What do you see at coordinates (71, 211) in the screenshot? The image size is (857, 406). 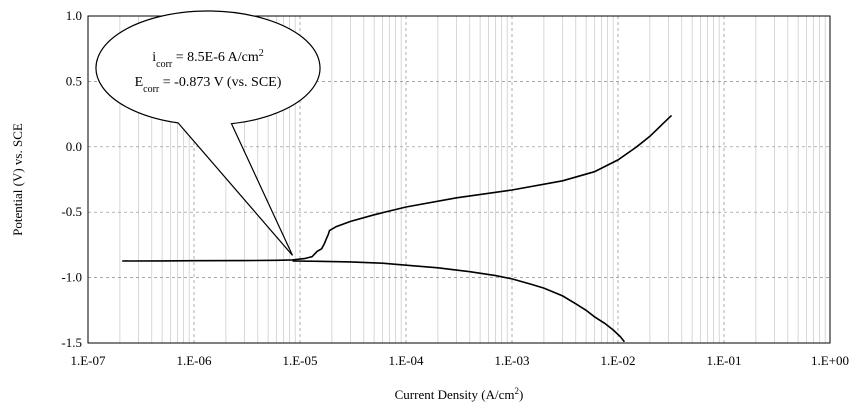 I see `y-tick-label: -0.5` at bounding box center [71, 211].